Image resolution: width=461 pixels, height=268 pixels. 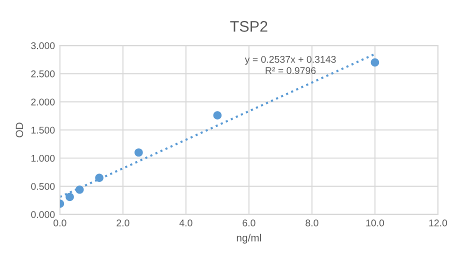 I want to click on y-tick-label: 0.500, so click(x=43, y=186).